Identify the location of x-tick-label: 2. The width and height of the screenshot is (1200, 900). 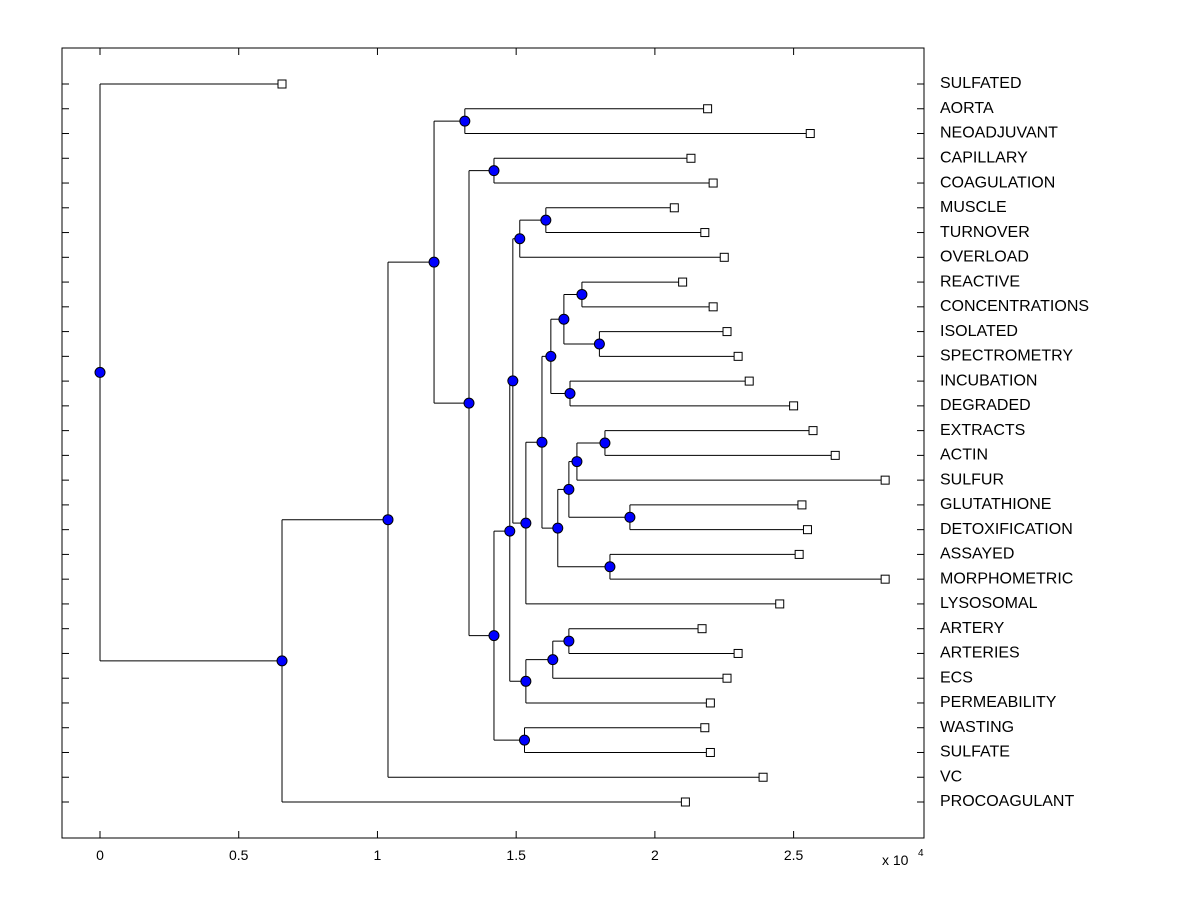
(655, 855).